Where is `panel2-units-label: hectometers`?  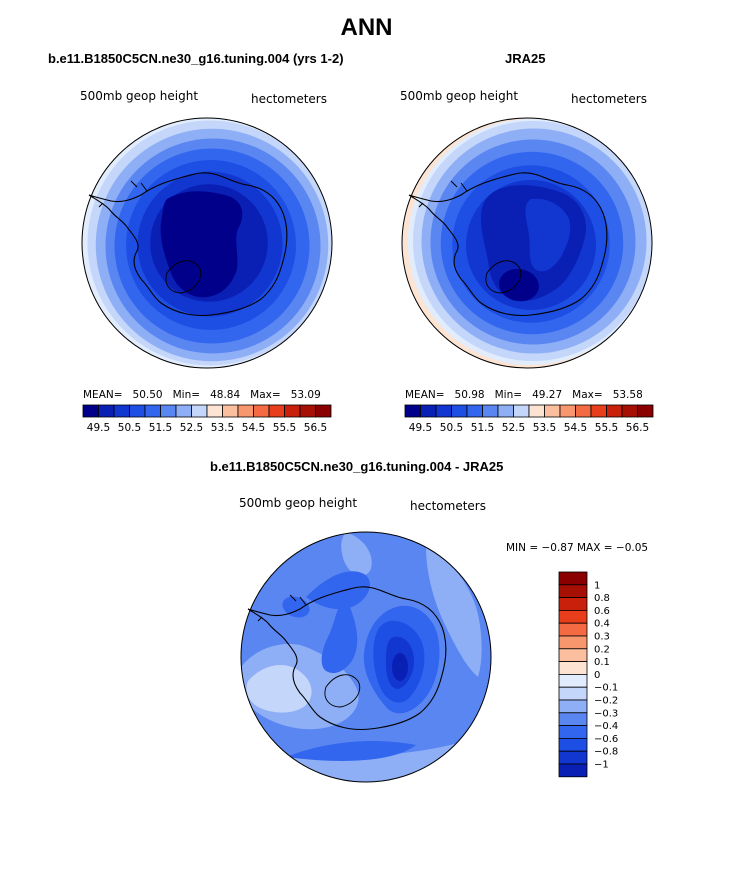
panel2-units-label: hectometers is located at coordinates (609, 99).